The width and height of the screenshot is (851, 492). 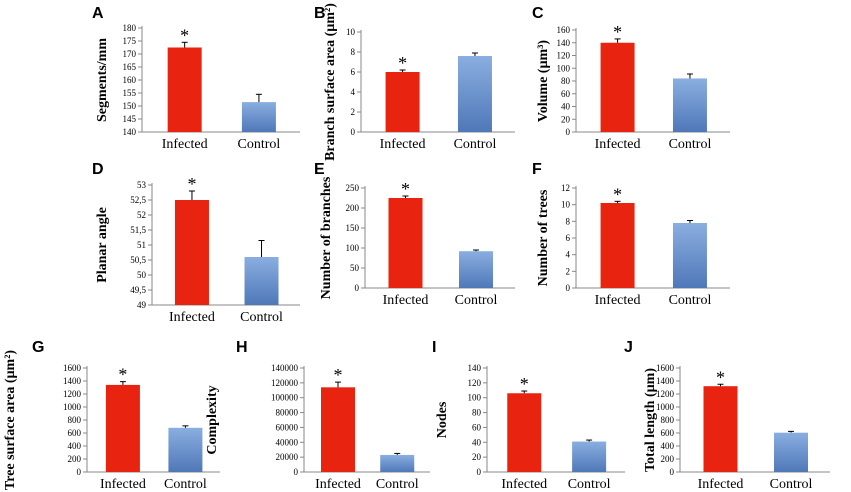 What do you see at coordinates (72, 394) in the screenshot?
I see `y-tick-label-g: 1200` at bounding box center [72, 394].